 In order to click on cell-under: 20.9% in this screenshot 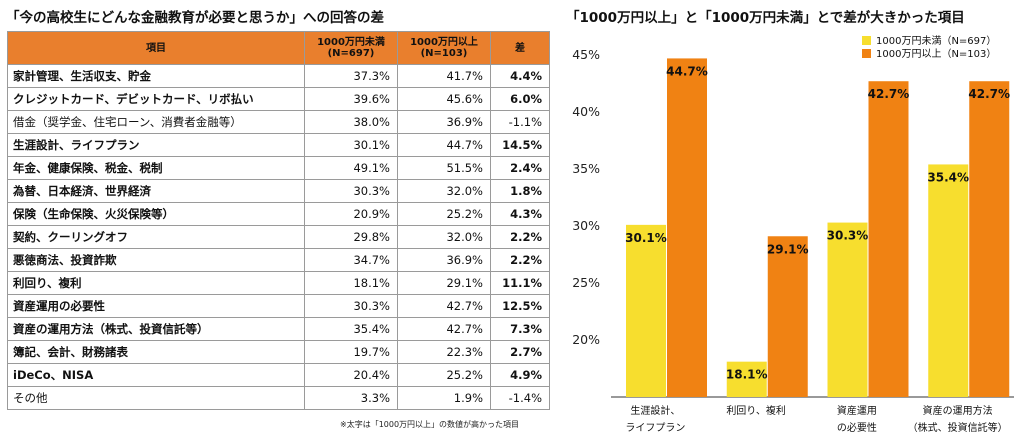, I will do `click(351, 214)`.